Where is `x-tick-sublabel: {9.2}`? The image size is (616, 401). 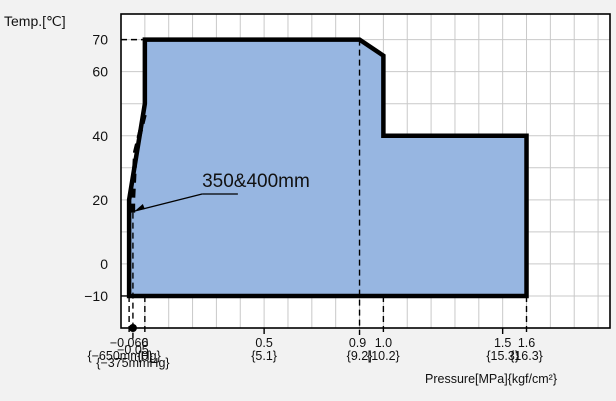
x-tick-sublabel: {9.2} is located at coordinates (360, 356).